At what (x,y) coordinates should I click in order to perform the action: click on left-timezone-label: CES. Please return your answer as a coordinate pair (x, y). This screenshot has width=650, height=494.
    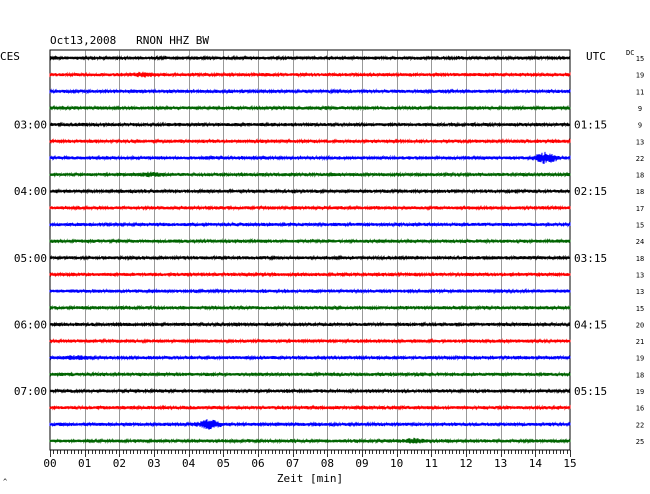
    Looking at the image, I should click on (10, 56).